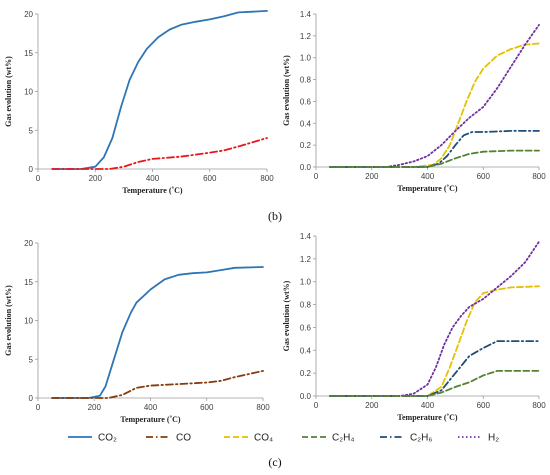 This screenshot has width=550, height=475. What do you see at coordinates (283, 438) in the screenshot?
I see `legend: CO₂ CO CO₄ C₂H₄ C₂H₆ H₂` at bounding box center [283, 438].